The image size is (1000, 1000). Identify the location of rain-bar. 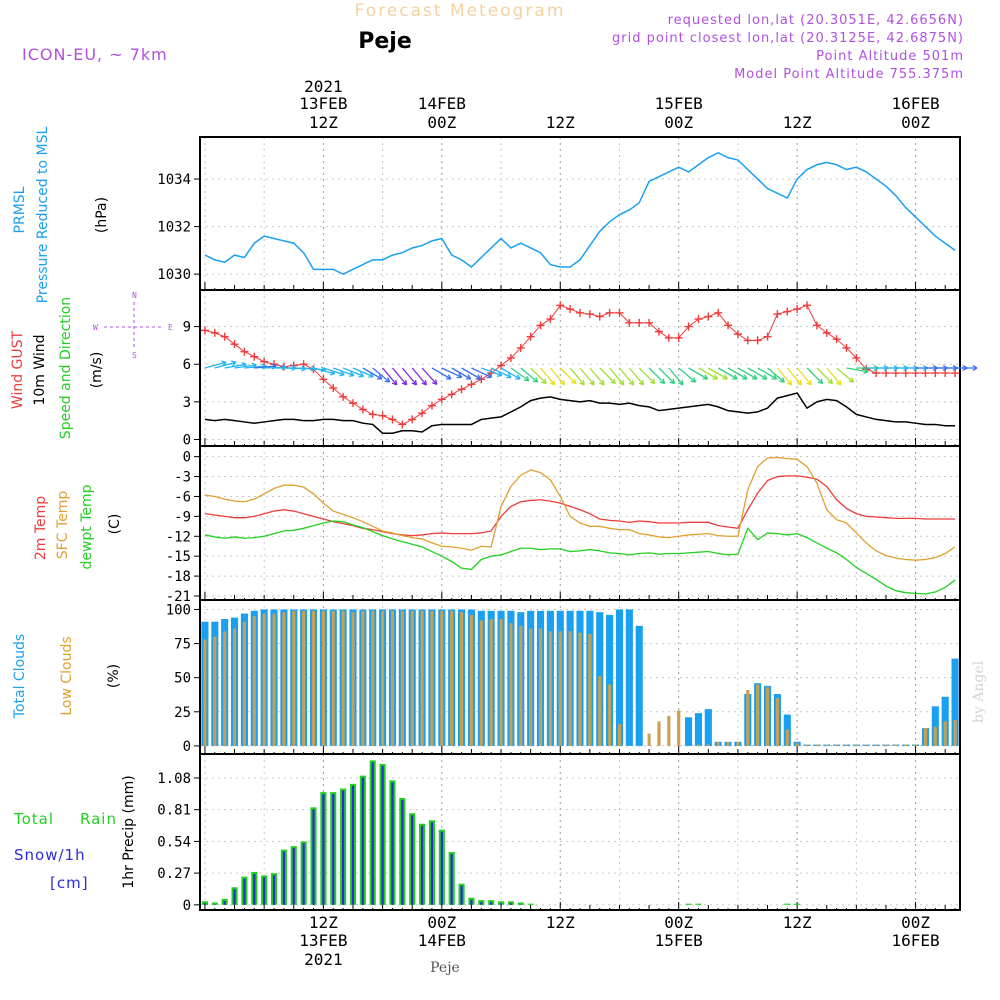
(688, 904).